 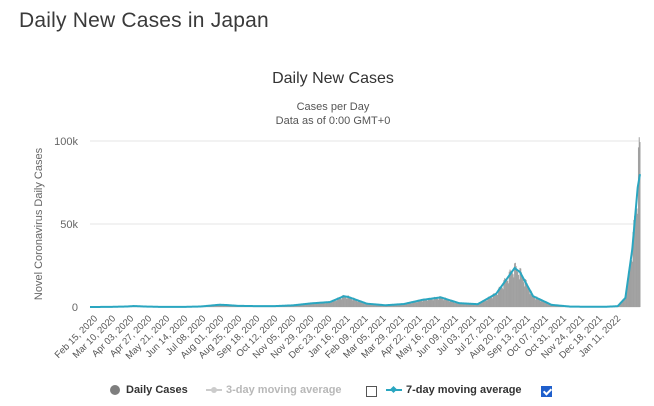 What do you see at coordinates (546, 391) in the screenshot?
I see `toggle-7-day-average-checkbox` at bounding box center [546, 391].